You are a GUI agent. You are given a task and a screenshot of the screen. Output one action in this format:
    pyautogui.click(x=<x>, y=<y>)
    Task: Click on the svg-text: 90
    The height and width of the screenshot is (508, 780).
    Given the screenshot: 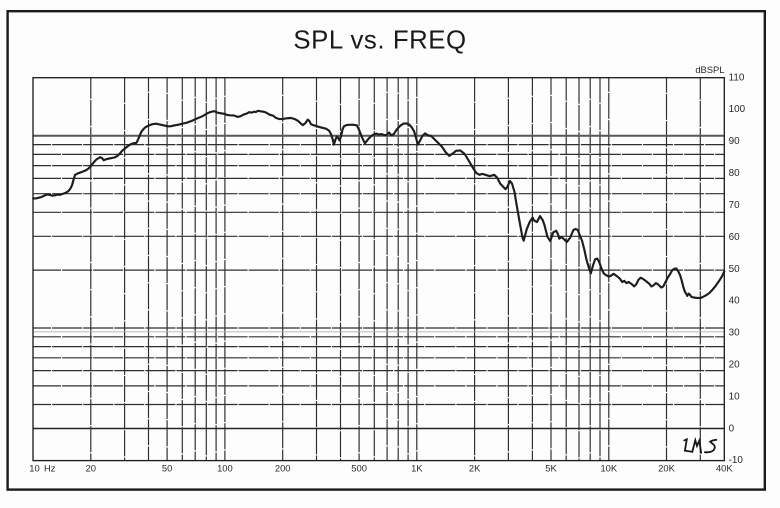 What is the action you would take?
    pyautogui.click(x=734, y=141)
    